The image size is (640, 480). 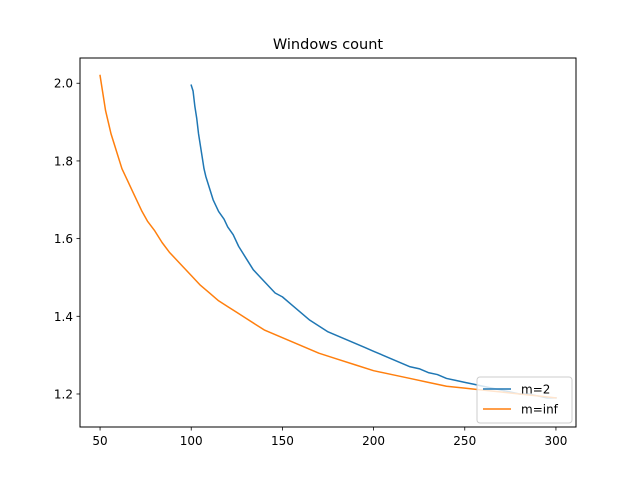 What do you see at coordinates (329, 437) in the screenshot?
I see `x-axis: 50 100 150 200 250 300` at bounding box center [329, 437].